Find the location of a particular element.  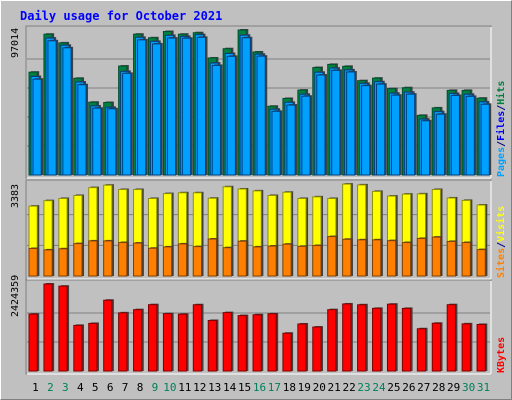

legend-item: Hits is located at coordinates (501, 93).